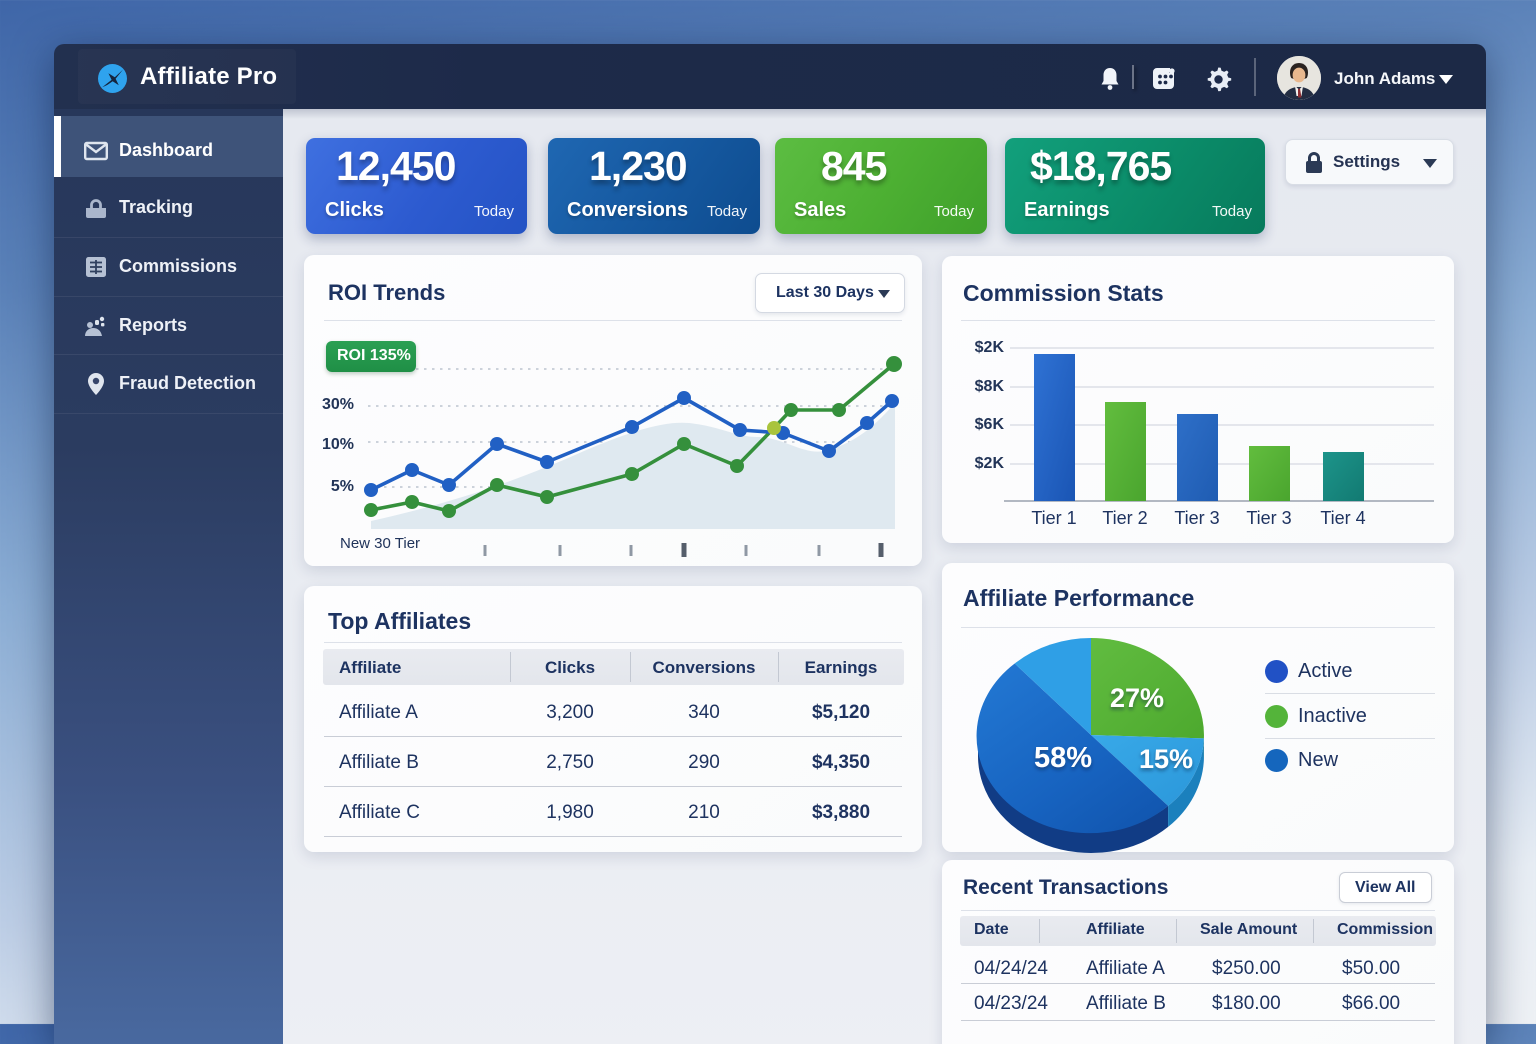 Image resolution: width=1536 pixels, height=1044 pixels. Describe the element at coordinates (1063, 758) in the screenshot. I see `svg-text: 58%` at that location.